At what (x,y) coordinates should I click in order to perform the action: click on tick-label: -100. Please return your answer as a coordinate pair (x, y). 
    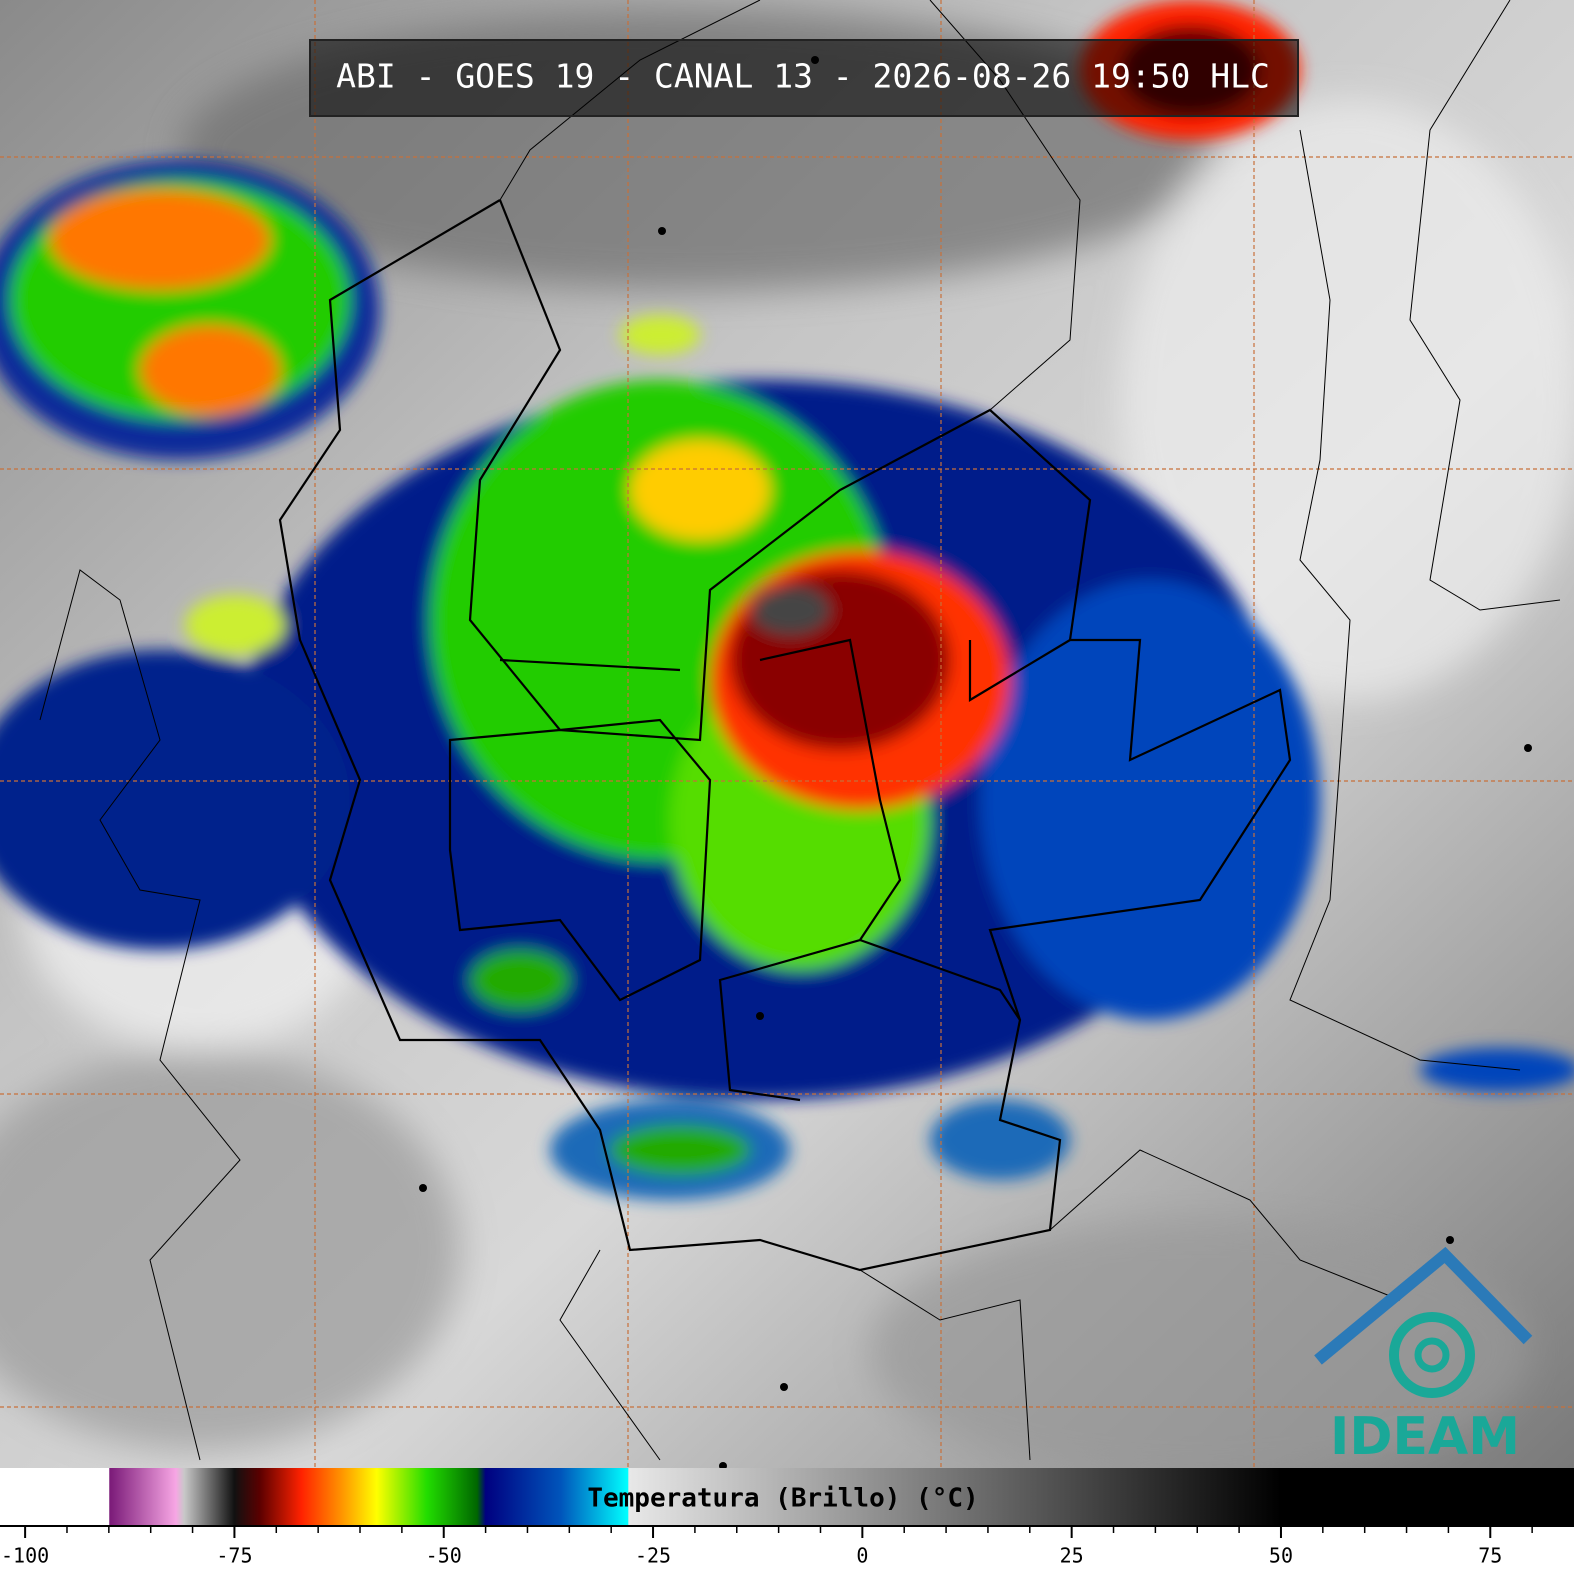
    Looking at the image, I should click on (25, 1556).